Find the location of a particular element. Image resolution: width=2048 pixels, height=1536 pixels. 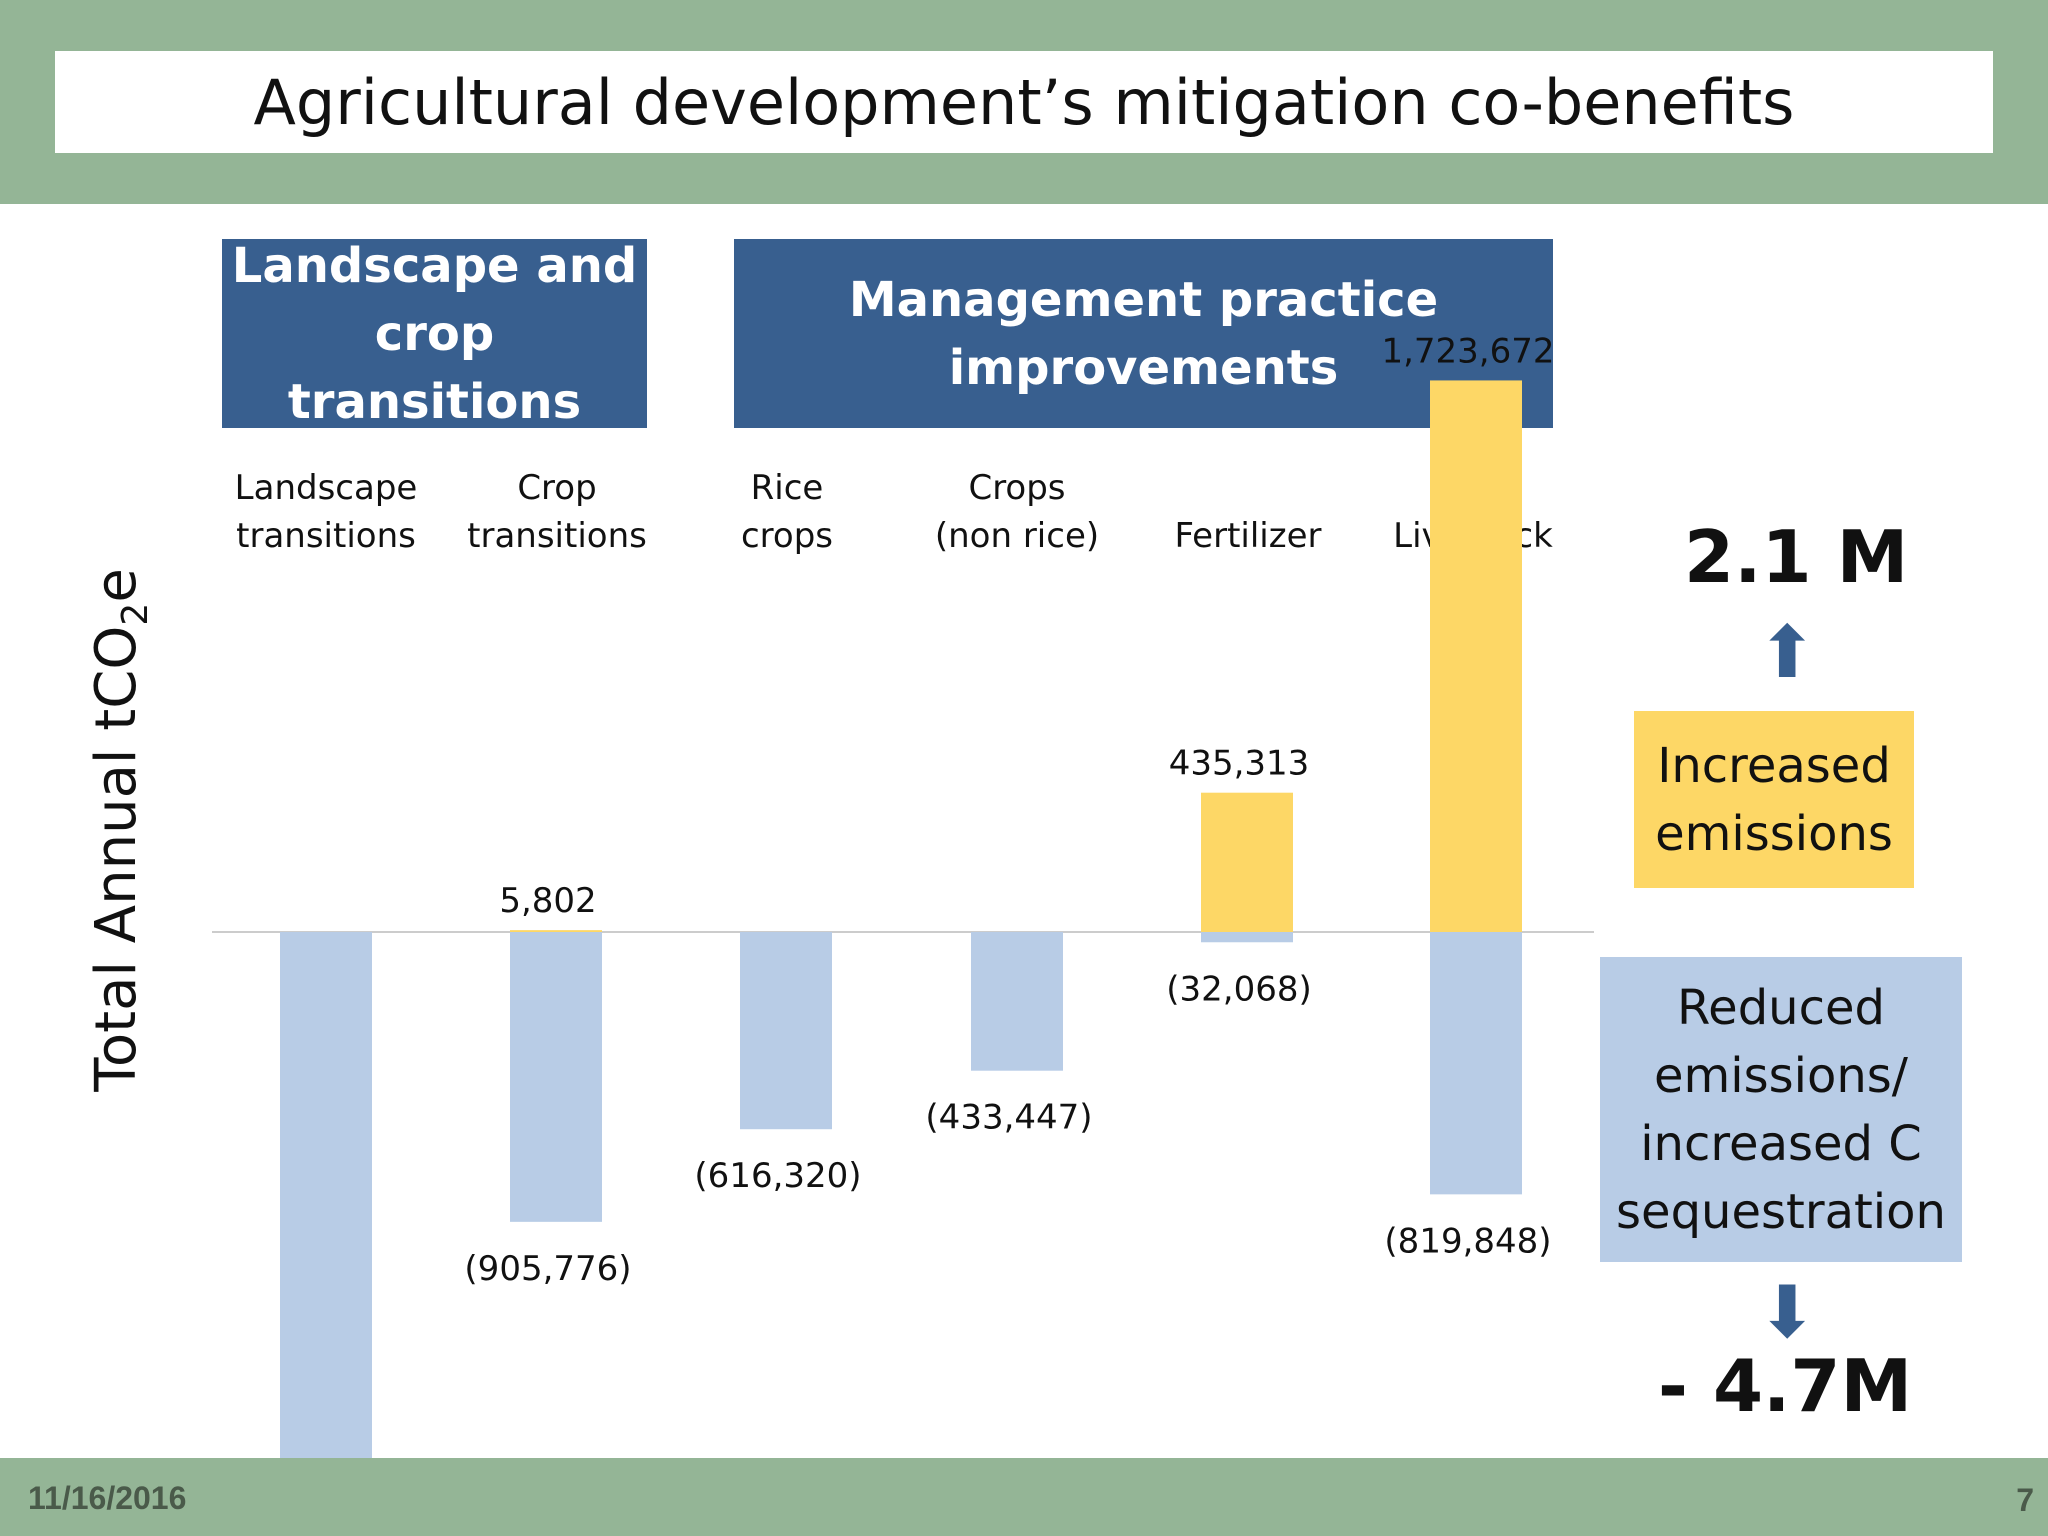

group-line: Landscape and is located at coordinates (434, 265).